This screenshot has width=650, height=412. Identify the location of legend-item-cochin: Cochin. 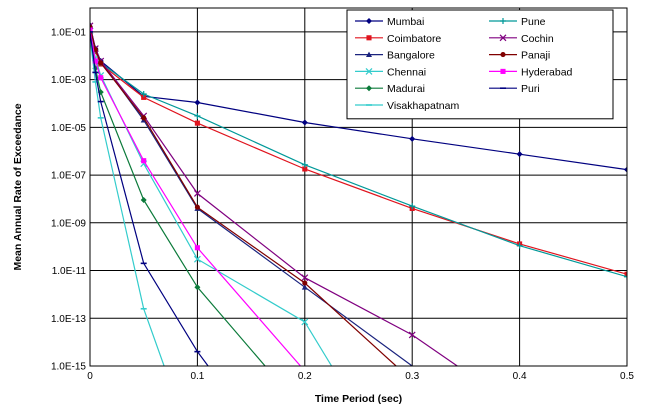
(521, 39).